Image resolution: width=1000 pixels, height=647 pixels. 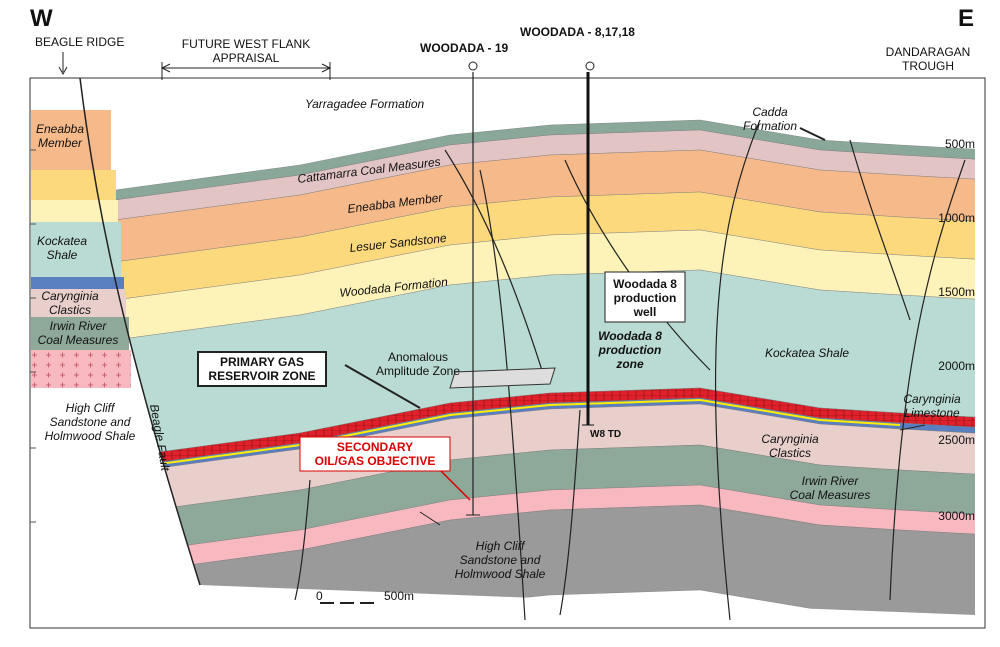 I want to click on formation-label: Irwin River Coal Measures, so click(x=830, y=488).